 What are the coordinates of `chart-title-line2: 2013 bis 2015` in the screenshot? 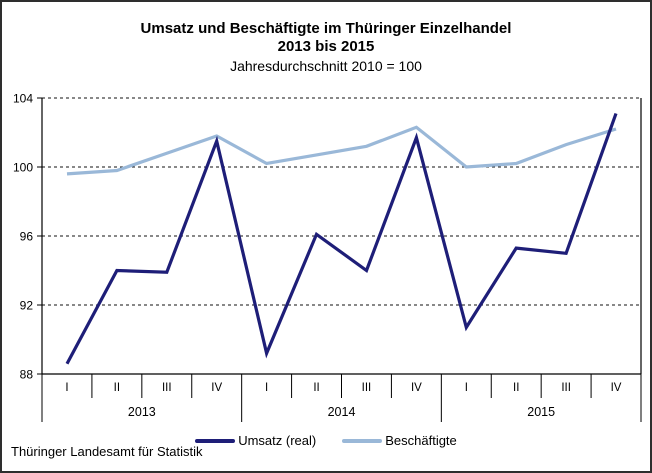 It's located at (326, 46).